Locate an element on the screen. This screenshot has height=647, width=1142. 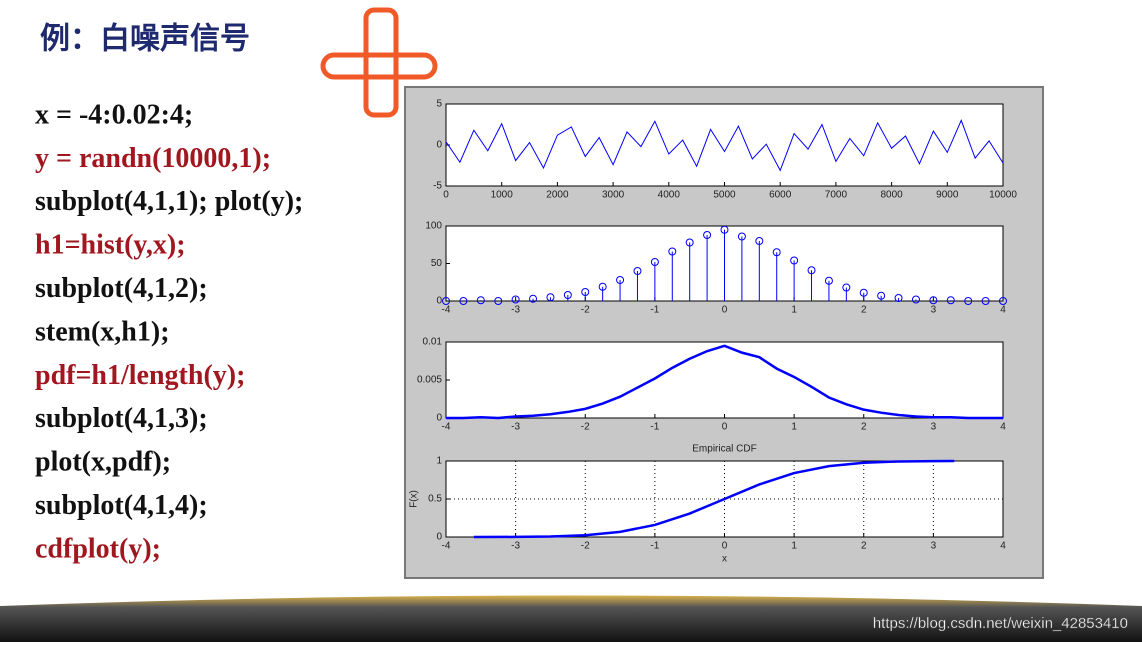
code-line: cdfplot(y); is located at coordinates (98, 548).